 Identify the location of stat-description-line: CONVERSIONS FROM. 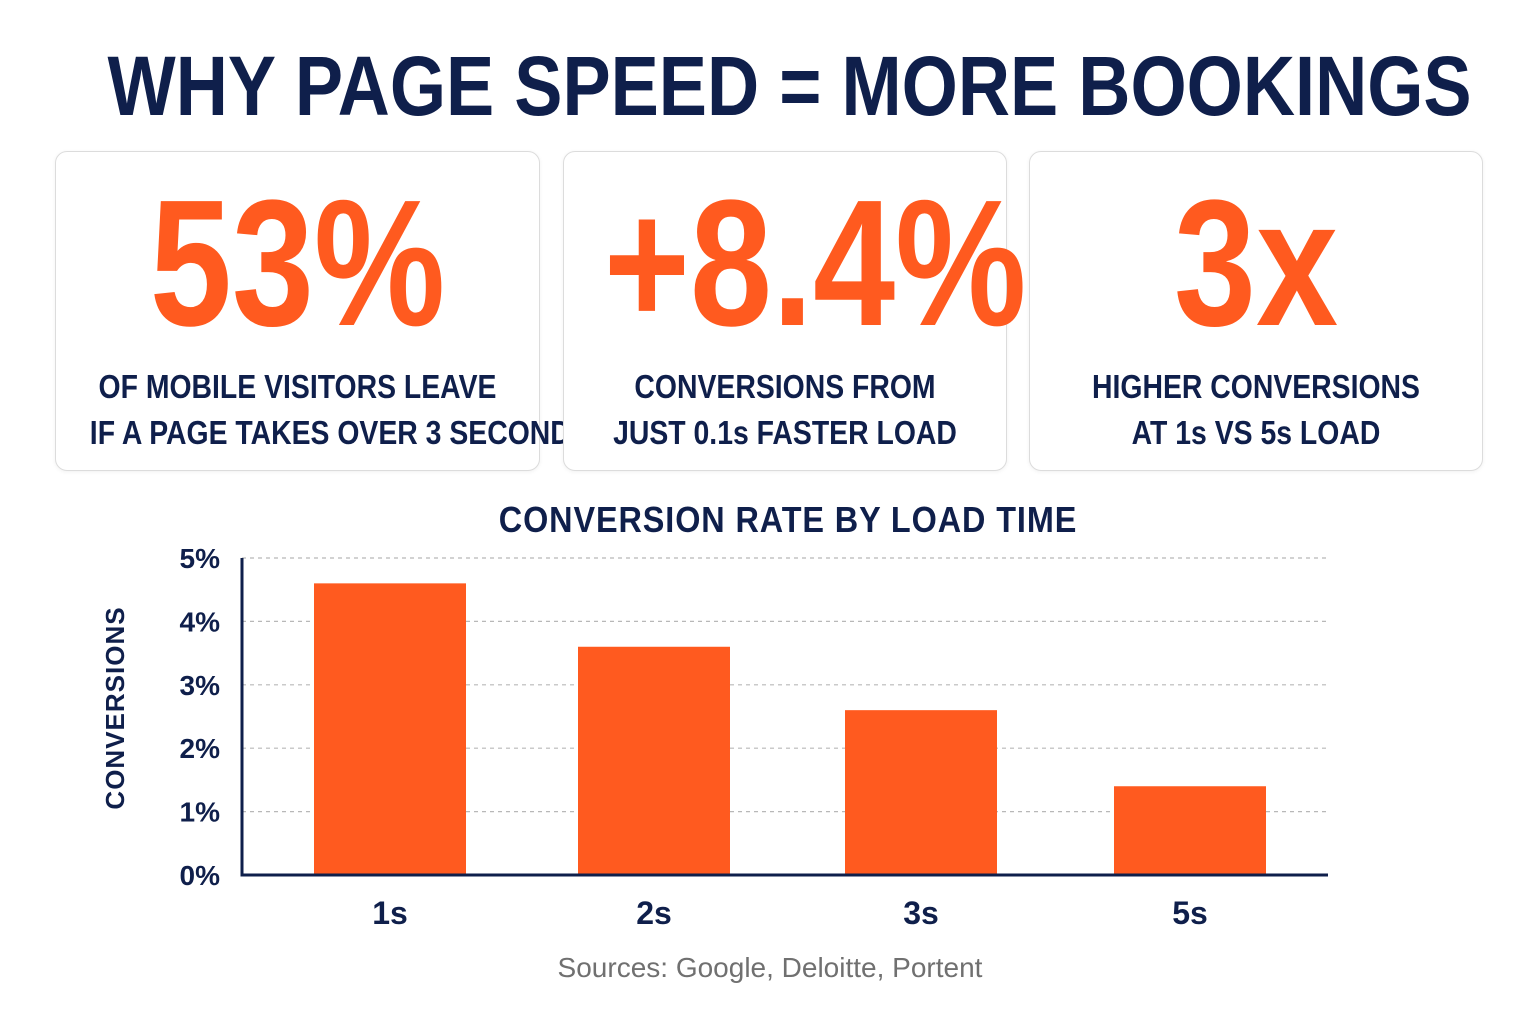
(785, 386).